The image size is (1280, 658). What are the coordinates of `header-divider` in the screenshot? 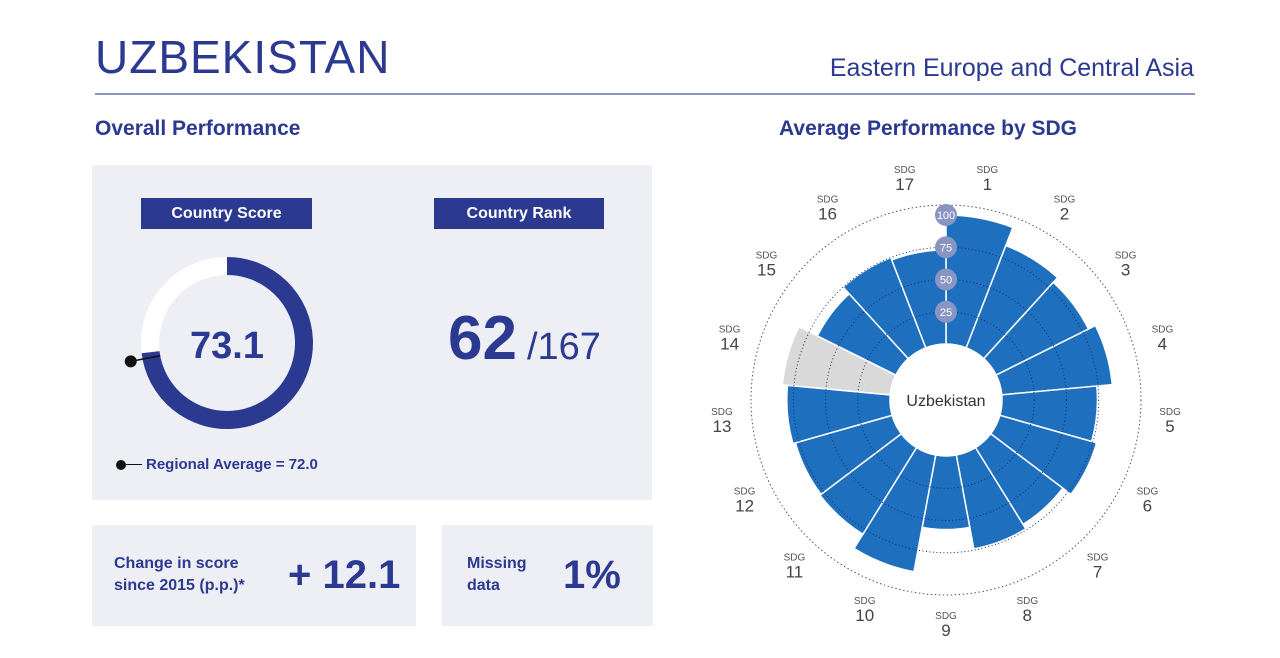 It's located at (645, 94).